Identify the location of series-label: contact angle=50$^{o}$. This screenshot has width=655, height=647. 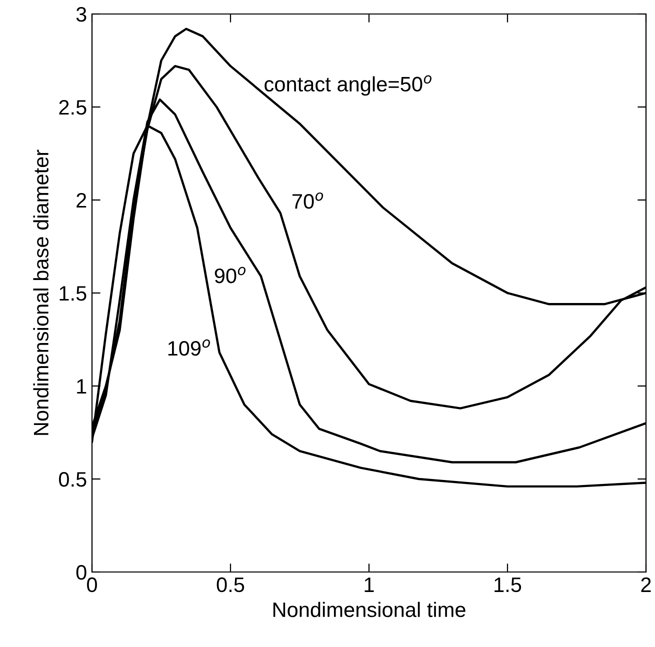
(348, 85).